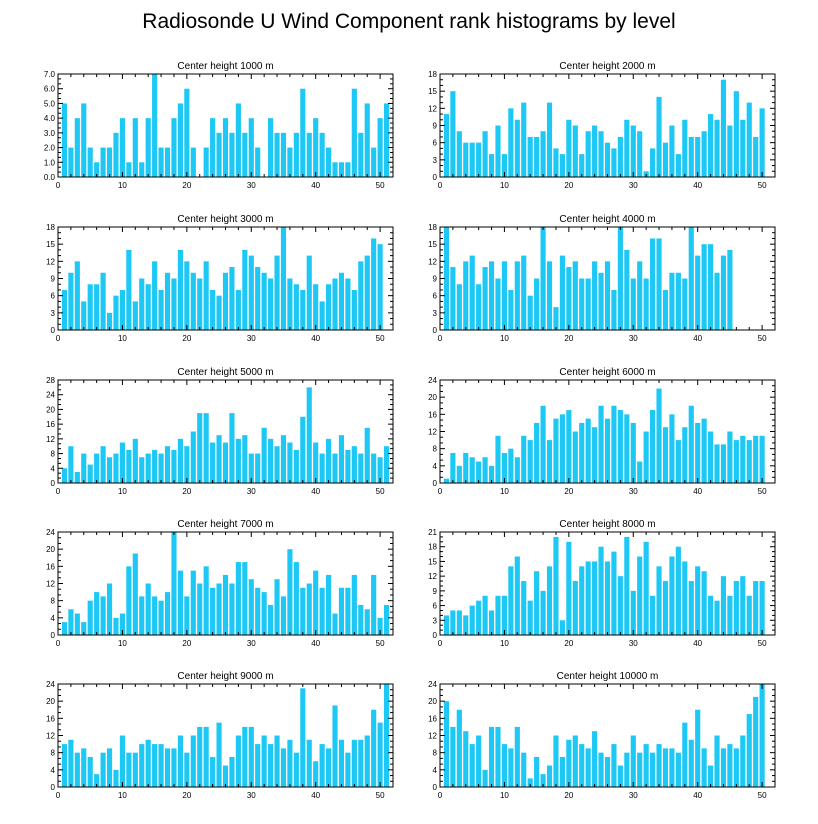 The image size is (818, 824). What do you see at coordinates (435, 160) in the screenshot?
I see `y-tick-label: 3` at bounding box center [435, 160].